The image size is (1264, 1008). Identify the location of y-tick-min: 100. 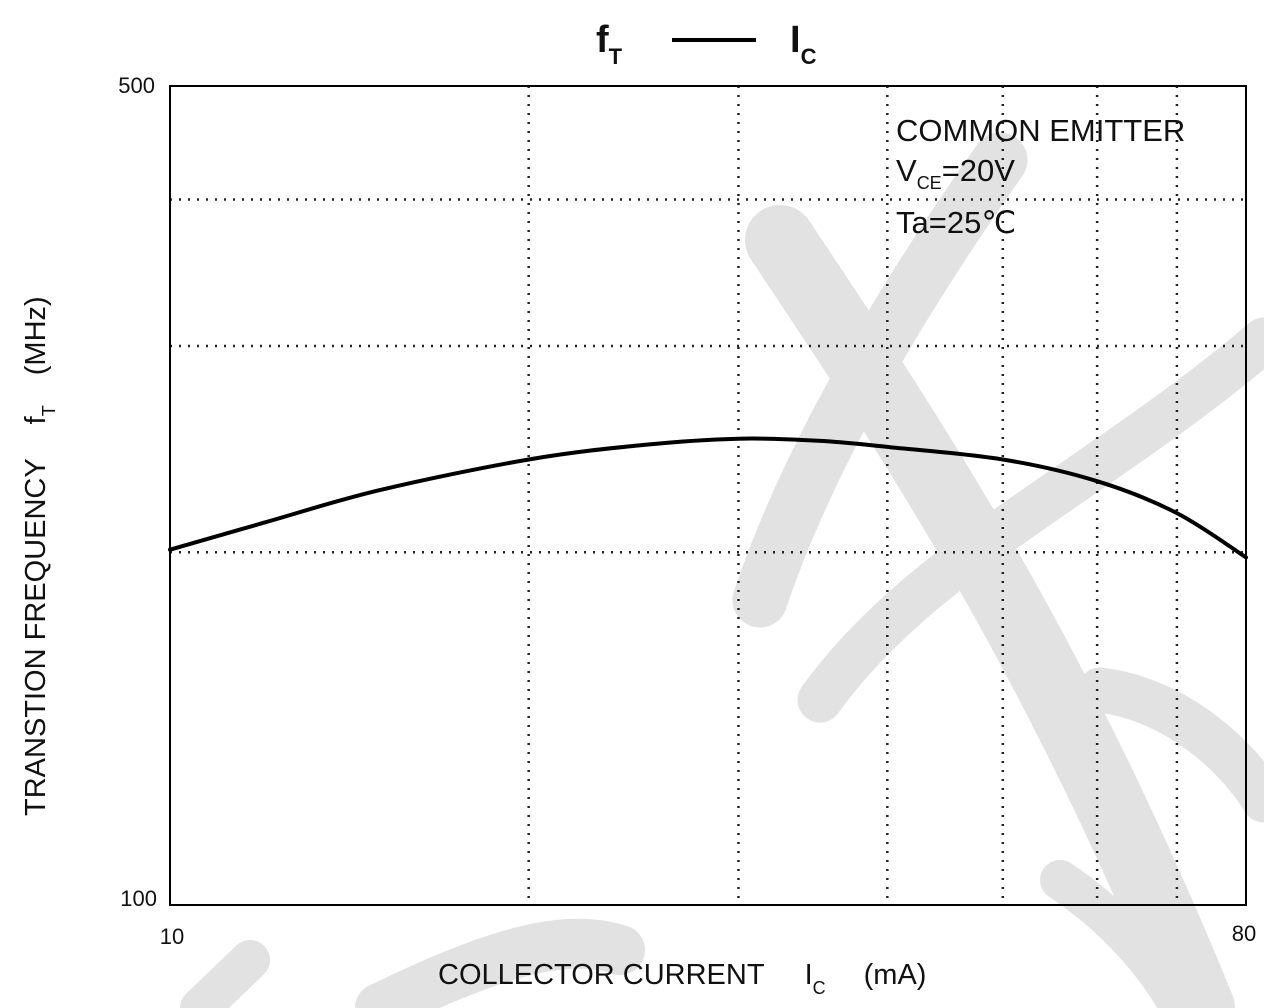
(138, 898).